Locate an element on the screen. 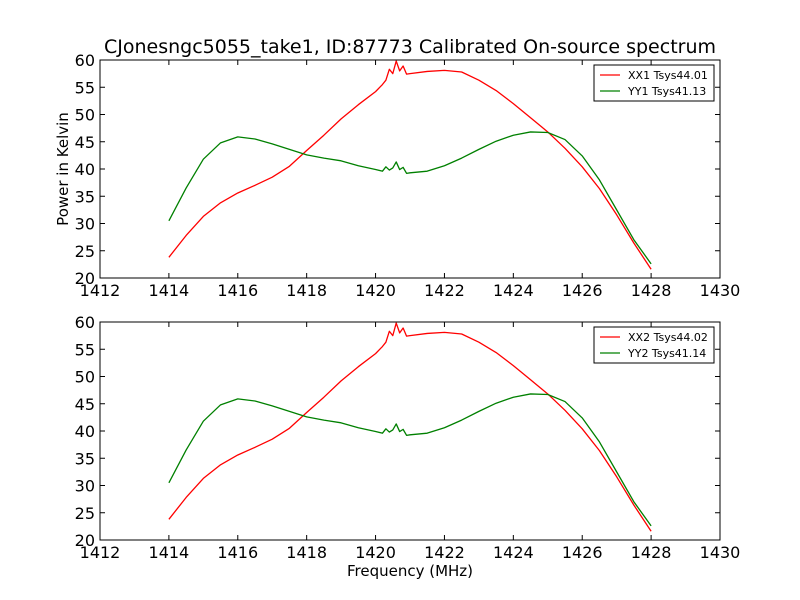  y-axis-label: Power in Kelvin is located at coordinates (63, 169).